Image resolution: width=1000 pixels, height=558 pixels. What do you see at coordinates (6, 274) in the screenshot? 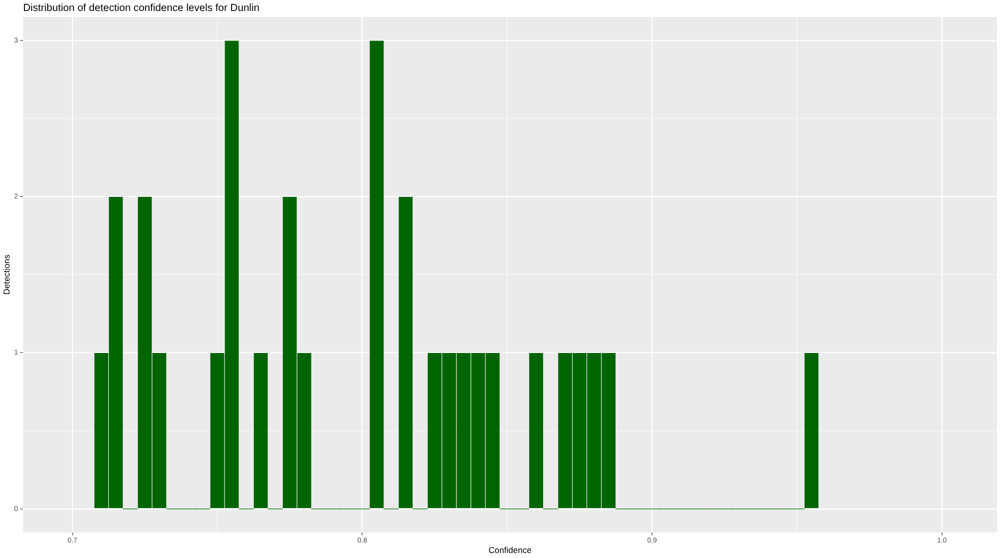
I see `y-axis-title: Detections` at bounding box center [6, 274].